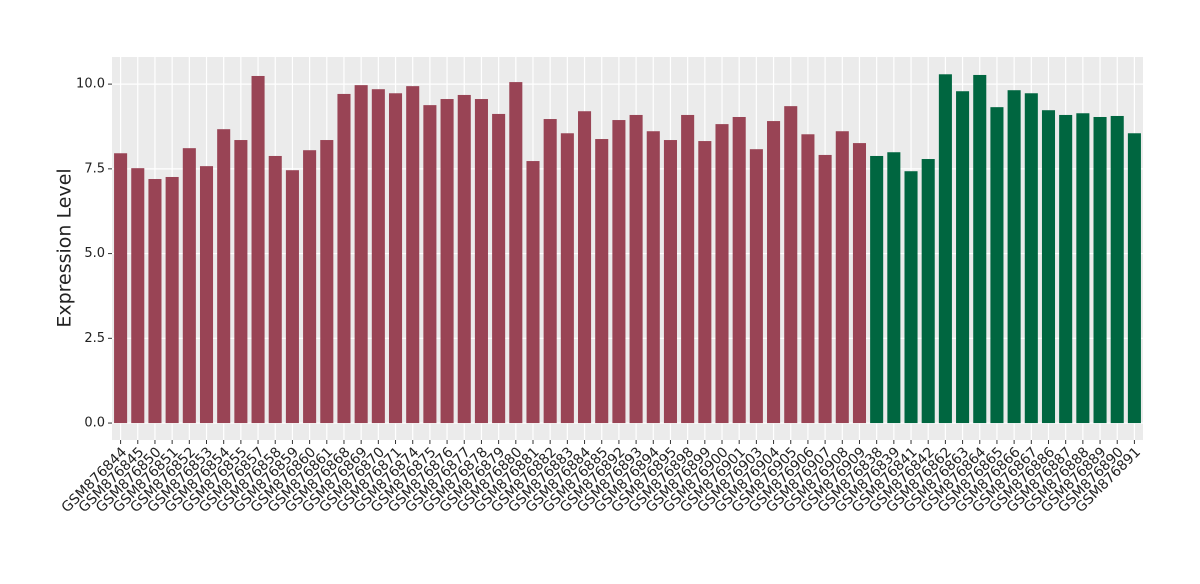 The height and width of the screenshot is (584, 1200). What do you see at coordinates (65, 247) in the screenshot?
I see `y-axis-title: Expression Level` at bounding box center [65, 247].